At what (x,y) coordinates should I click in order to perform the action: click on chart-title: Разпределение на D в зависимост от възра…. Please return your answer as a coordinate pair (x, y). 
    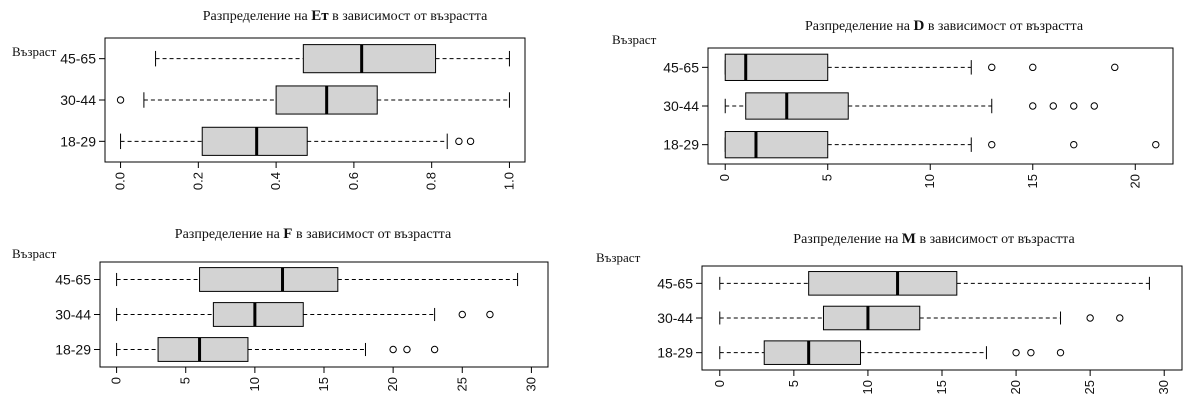
    Looking at the image, I should click on (944, 26).